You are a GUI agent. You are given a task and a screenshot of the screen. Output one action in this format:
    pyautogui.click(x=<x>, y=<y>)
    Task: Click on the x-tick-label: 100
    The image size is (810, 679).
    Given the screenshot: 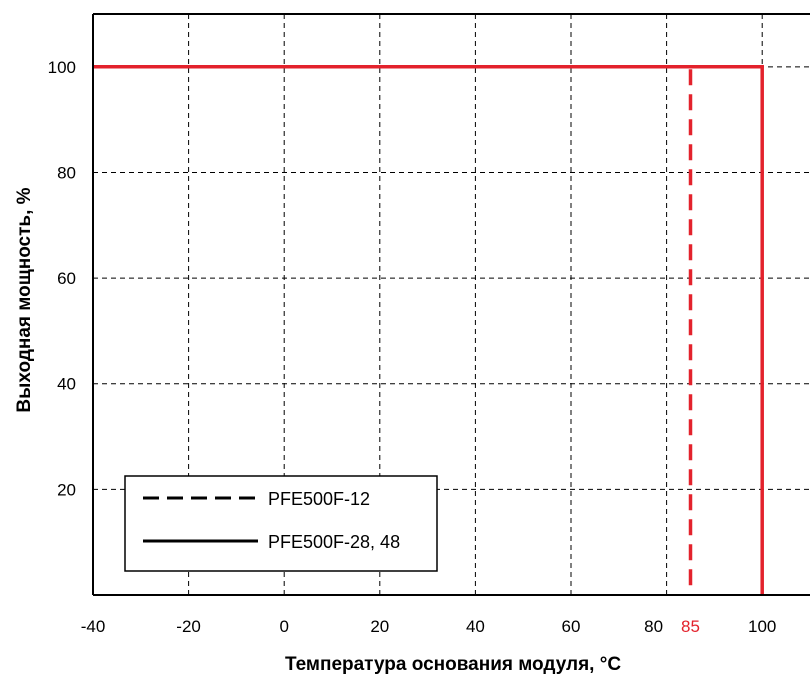 What is the action you would take?
    pyautogui.click(x=762, y=626)
    